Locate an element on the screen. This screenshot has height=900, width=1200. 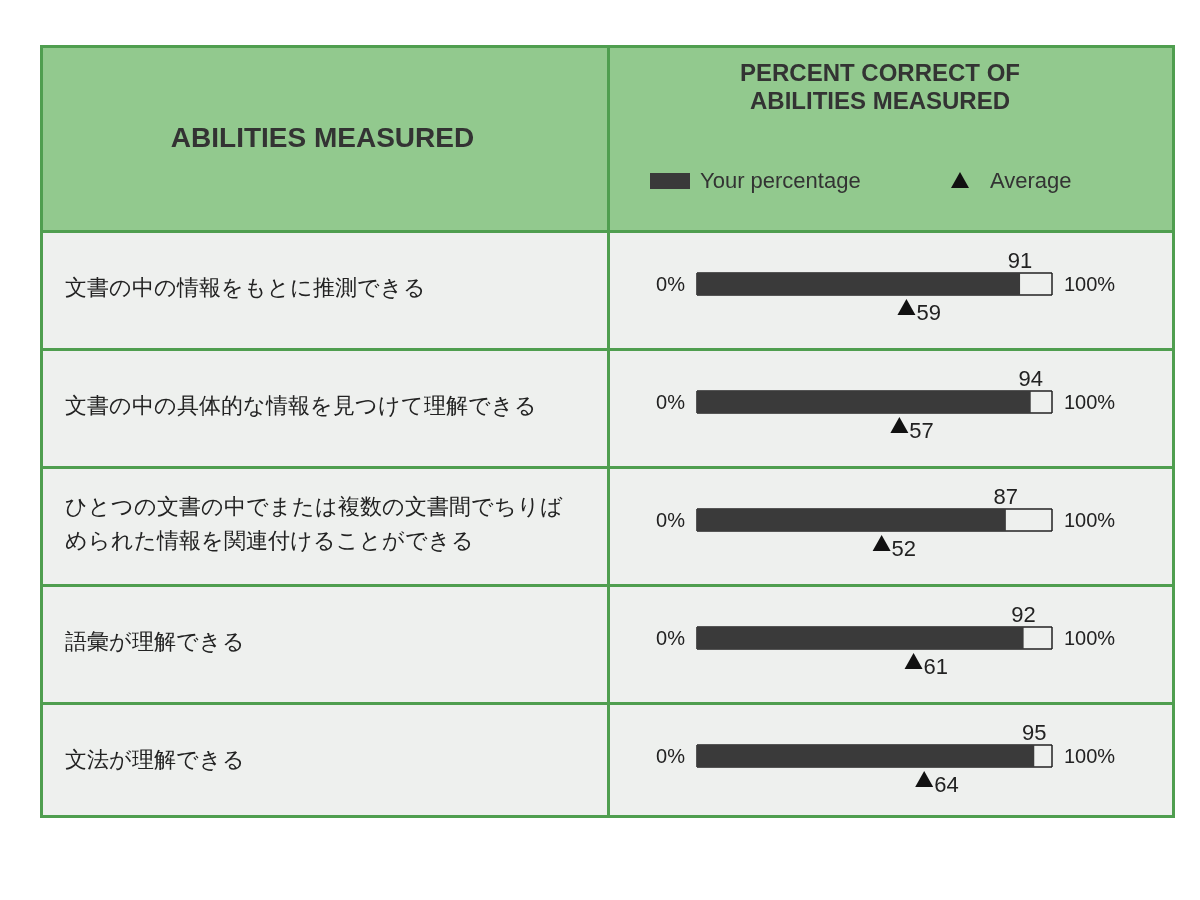
data-label: 91 is located at coordinates (1020, 260).